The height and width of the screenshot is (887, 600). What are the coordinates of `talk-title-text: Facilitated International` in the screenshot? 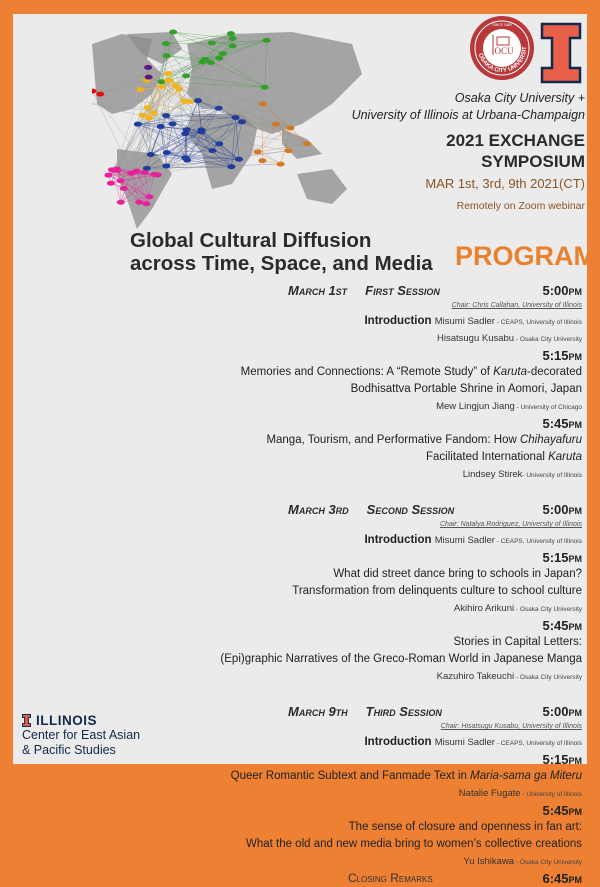 It's located at (487, 457).